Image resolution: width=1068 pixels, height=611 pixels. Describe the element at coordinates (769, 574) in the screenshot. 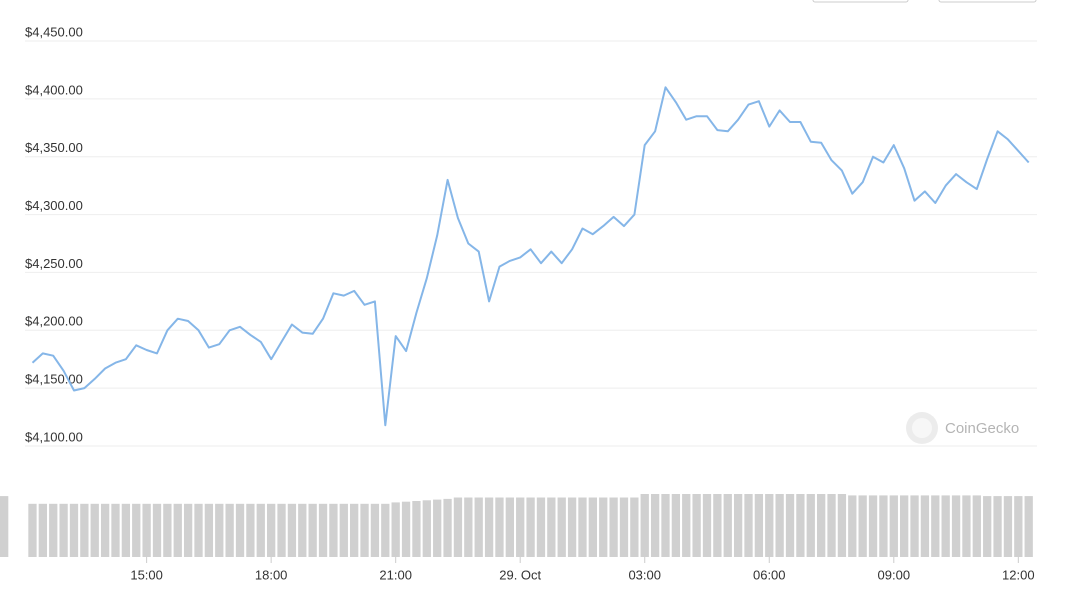

I see `x-tick-label: 06:00` at that location.